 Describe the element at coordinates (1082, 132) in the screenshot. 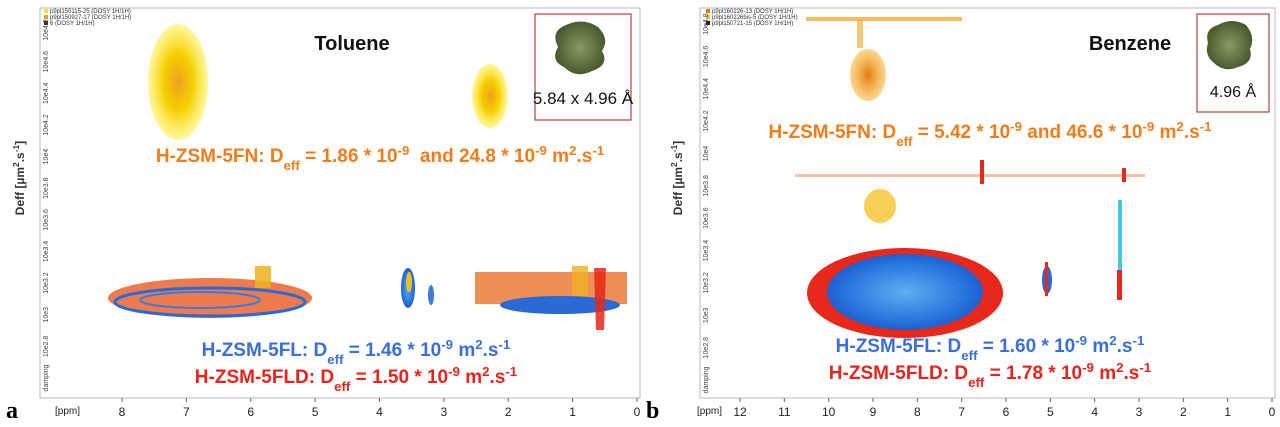

I see `text-run: and 46.6 * 10` at that location.